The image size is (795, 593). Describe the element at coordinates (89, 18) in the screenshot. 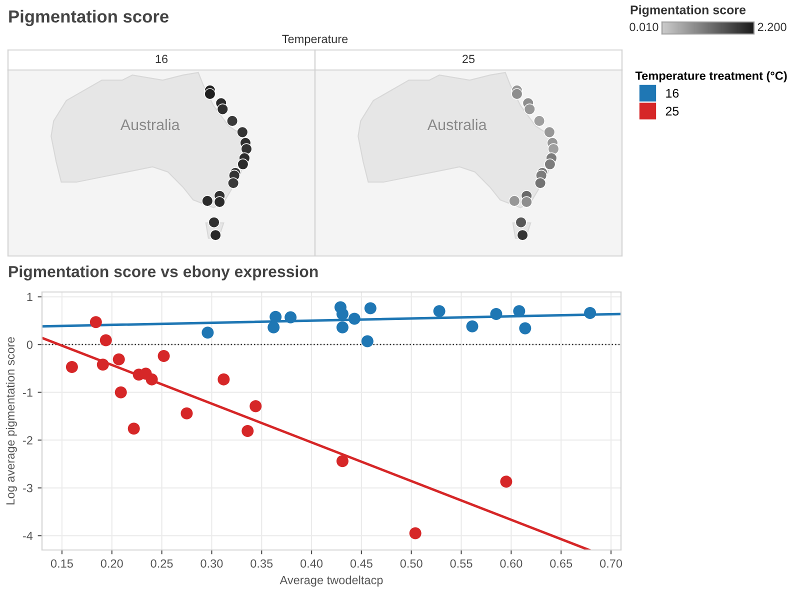

I see `text: Pigmentation score` at that location.